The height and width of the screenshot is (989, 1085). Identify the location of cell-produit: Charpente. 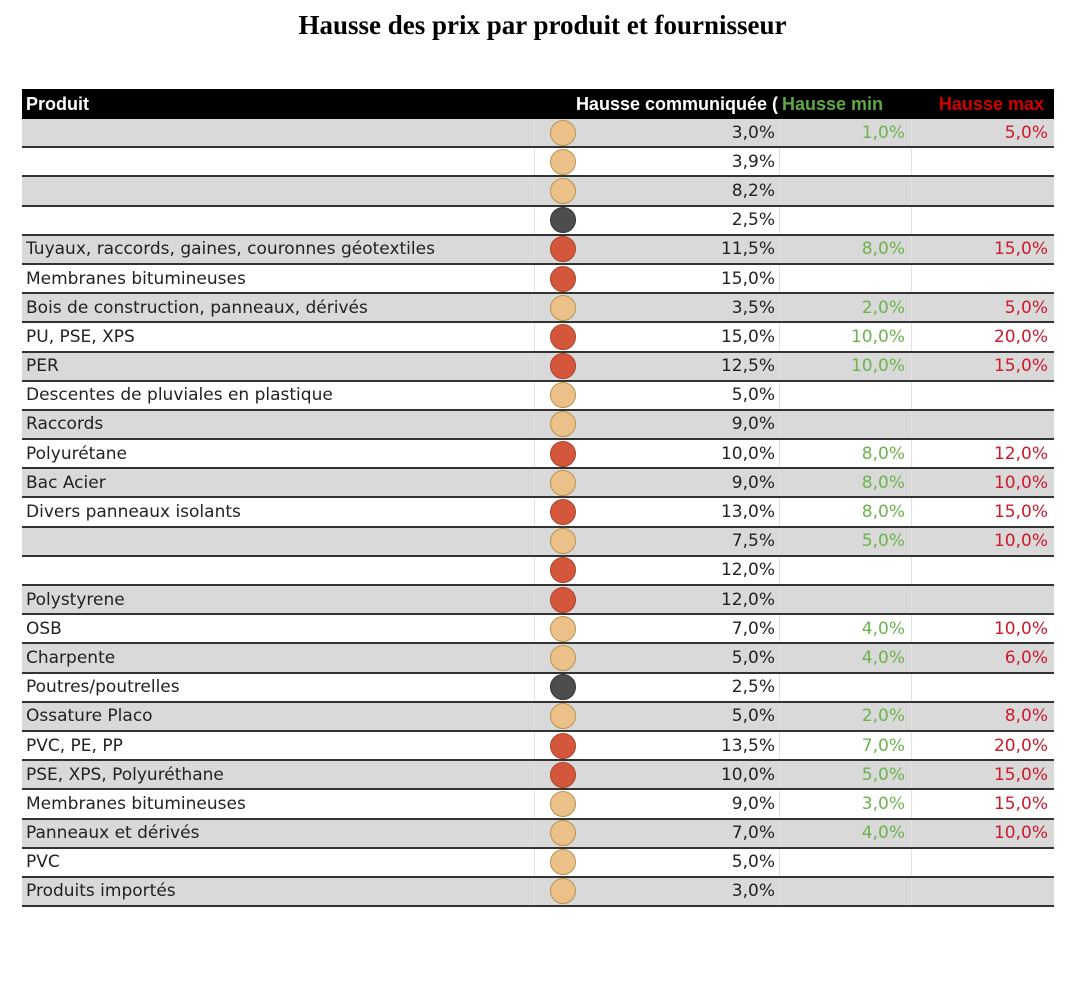
(71, 657).